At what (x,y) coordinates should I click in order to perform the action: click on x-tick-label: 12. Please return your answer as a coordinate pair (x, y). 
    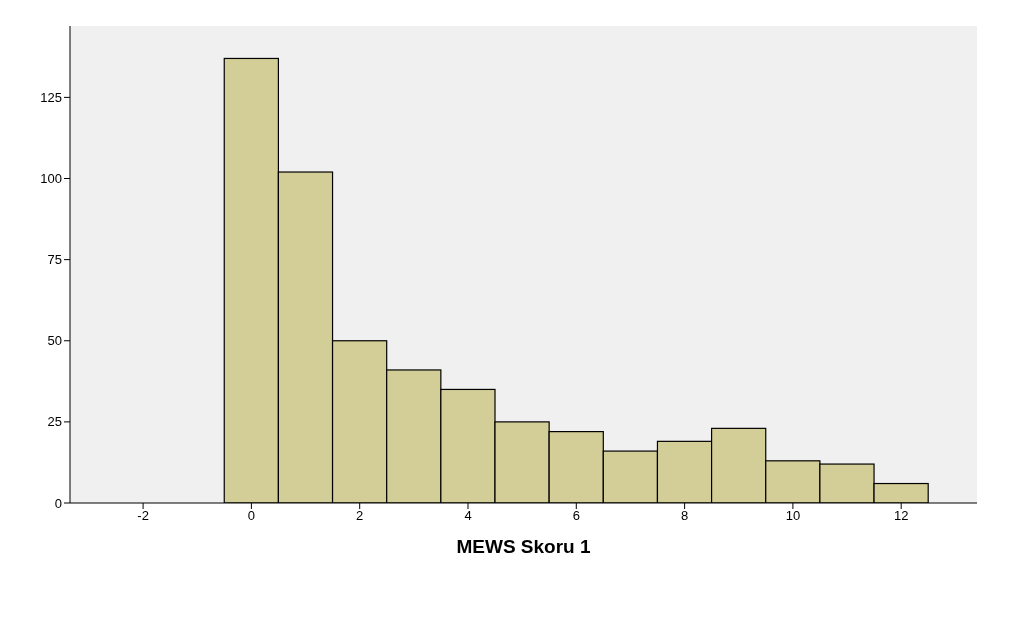
    Looking at the image, I should click on (901, 516).